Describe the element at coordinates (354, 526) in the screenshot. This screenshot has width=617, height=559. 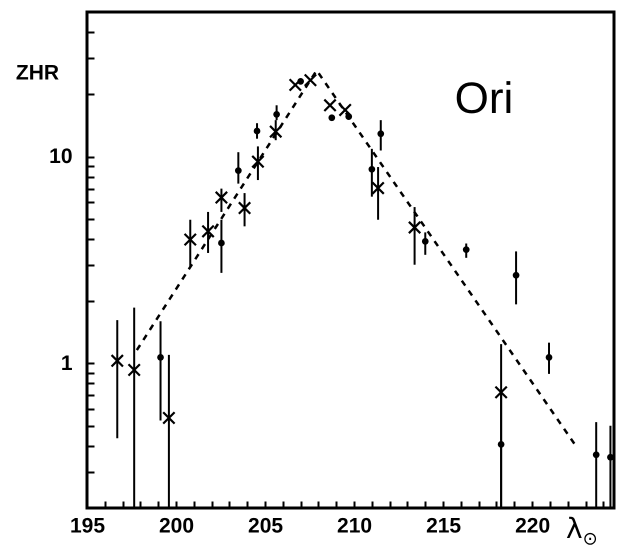
I see `x-tick-label: 210` at that location.